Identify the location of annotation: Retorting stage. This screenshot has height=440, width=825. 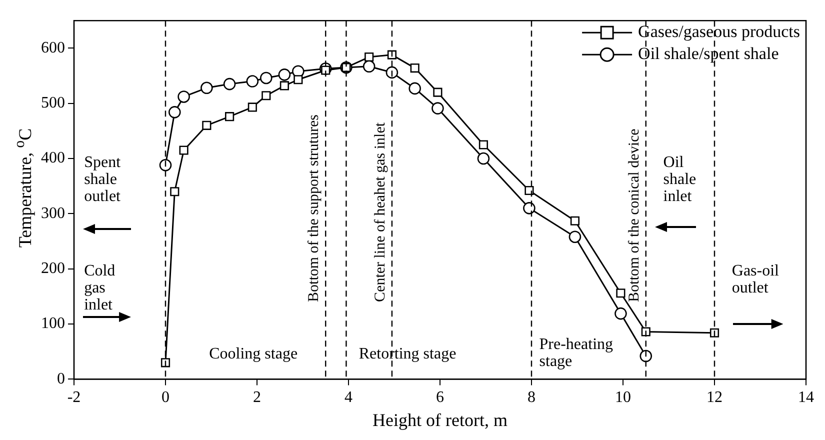
(407, 353).